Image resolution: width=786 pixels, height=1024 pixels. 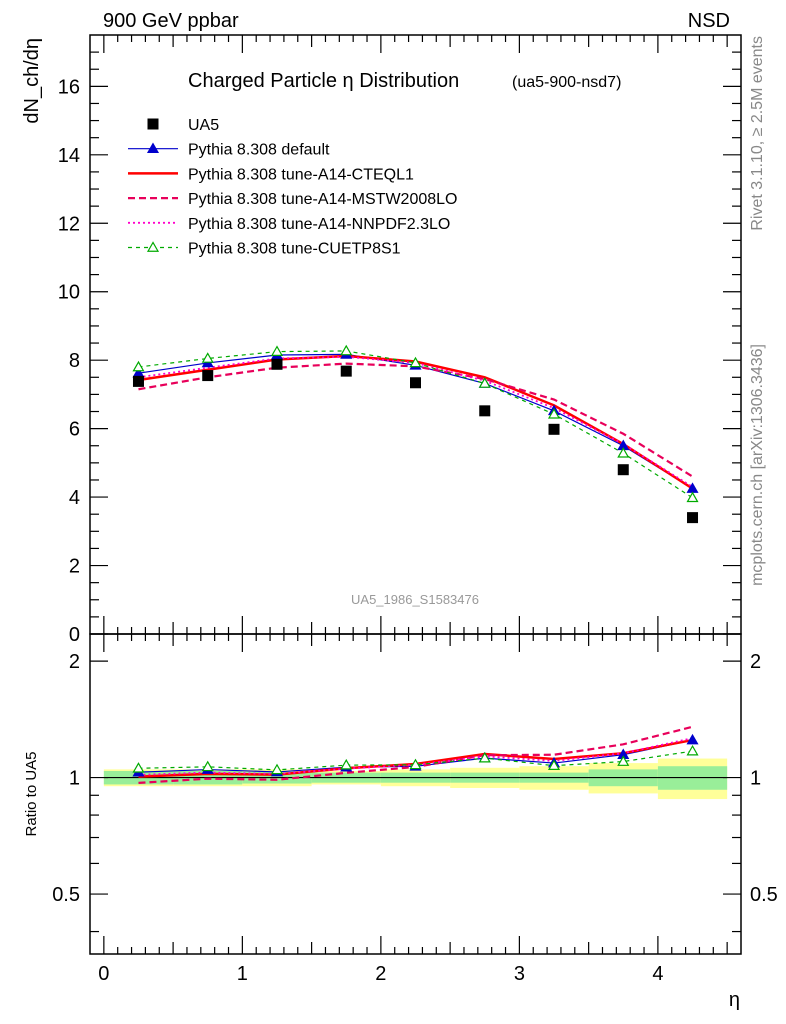 I want to click on legend-label-0: Pythia 8.308 default, so click(x=259, y=150).